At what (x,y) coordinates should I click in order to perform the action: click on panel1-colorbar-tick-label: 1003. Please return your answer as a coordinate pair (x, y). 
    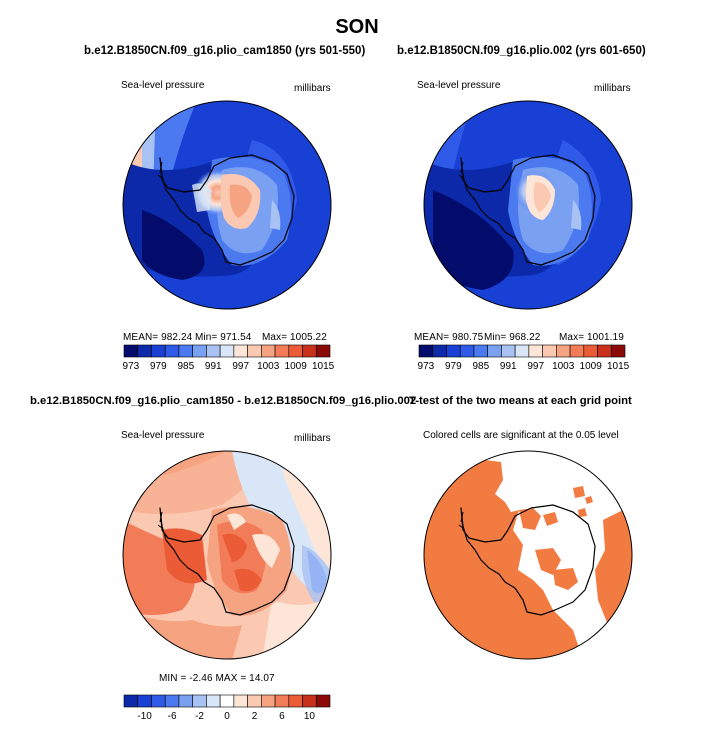
    Looking at the image, I should click on (268, 366).